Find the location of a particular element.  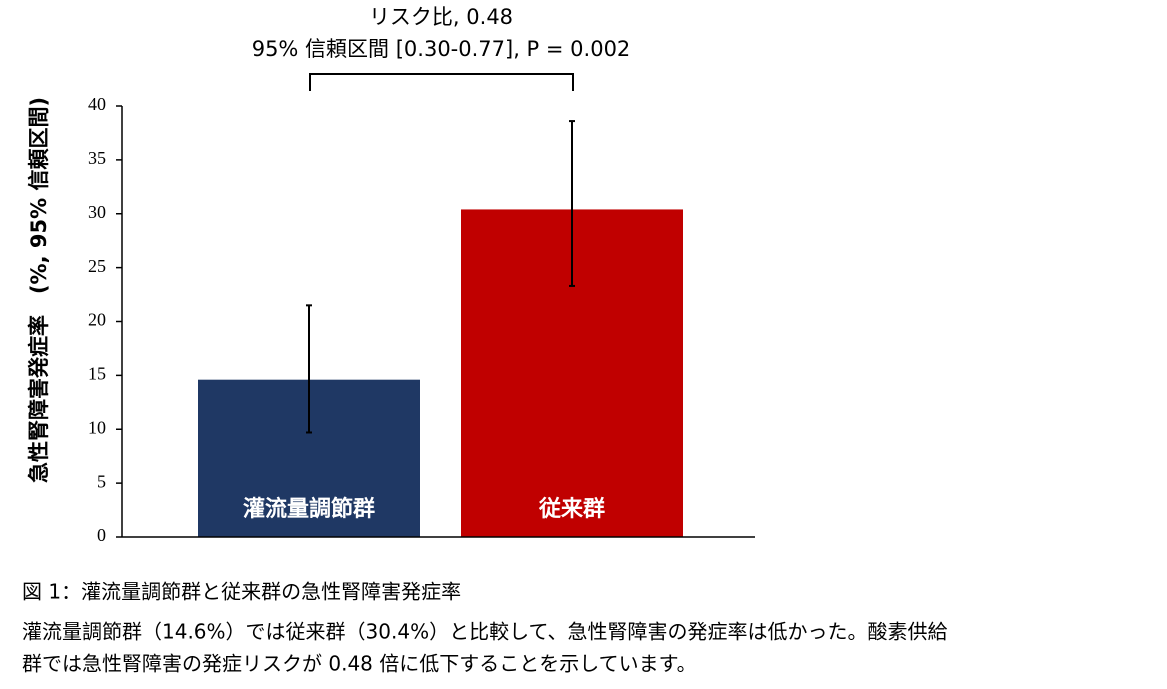

bracket is located at coordinates (441, 82).